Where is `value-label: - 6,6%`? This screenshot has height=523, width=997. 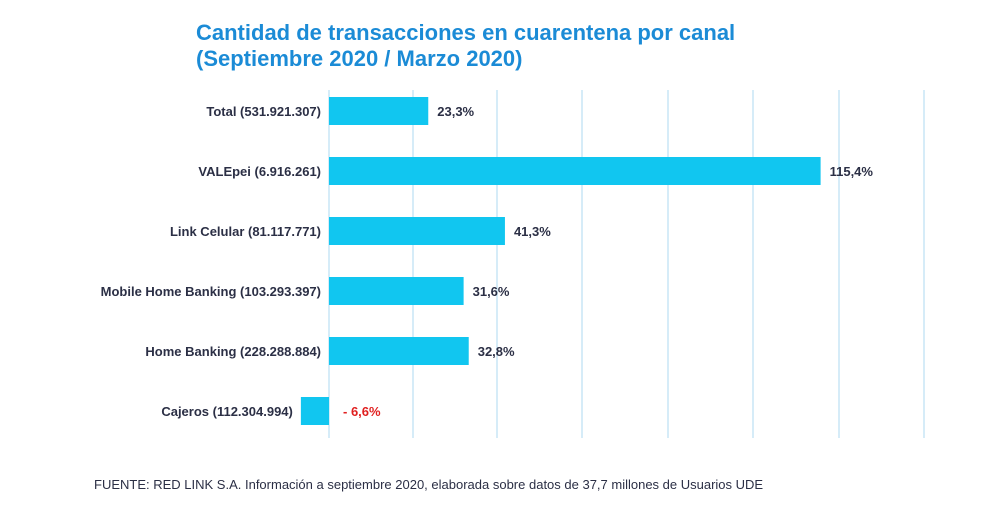
value-label: - 6,6% is located at coordinates (362, 411).